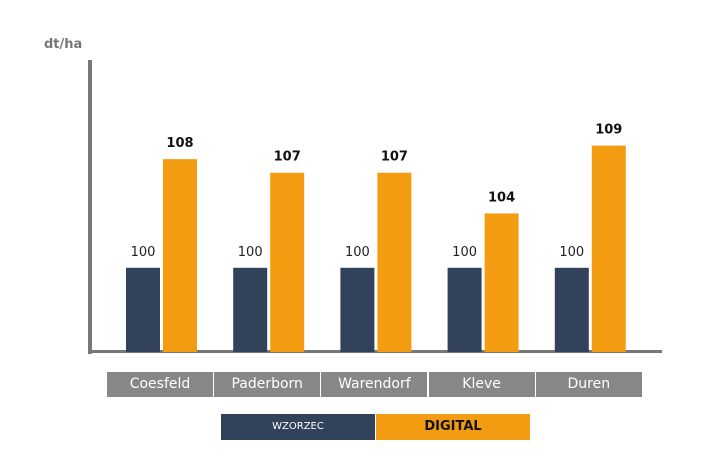 Image resolution: width=727 pixels, height=472 pixels. I want to click on bar-digital-warendorf, so click(394, 262).